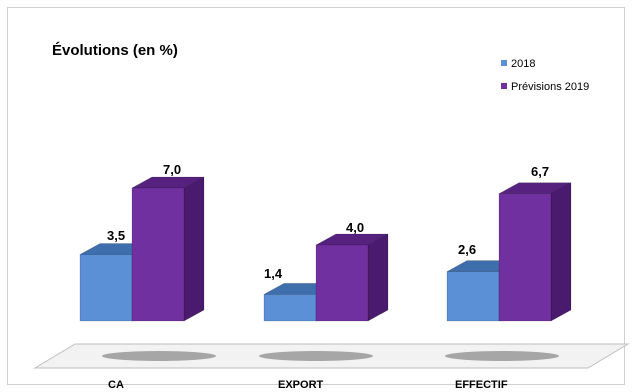 The width and height of the screenshot is (633, 392). What do you see at coordinates (467, 249) in the screenshot?
I see `data-label-2018-effectif: 2,6` at bounding box center [467, 249].